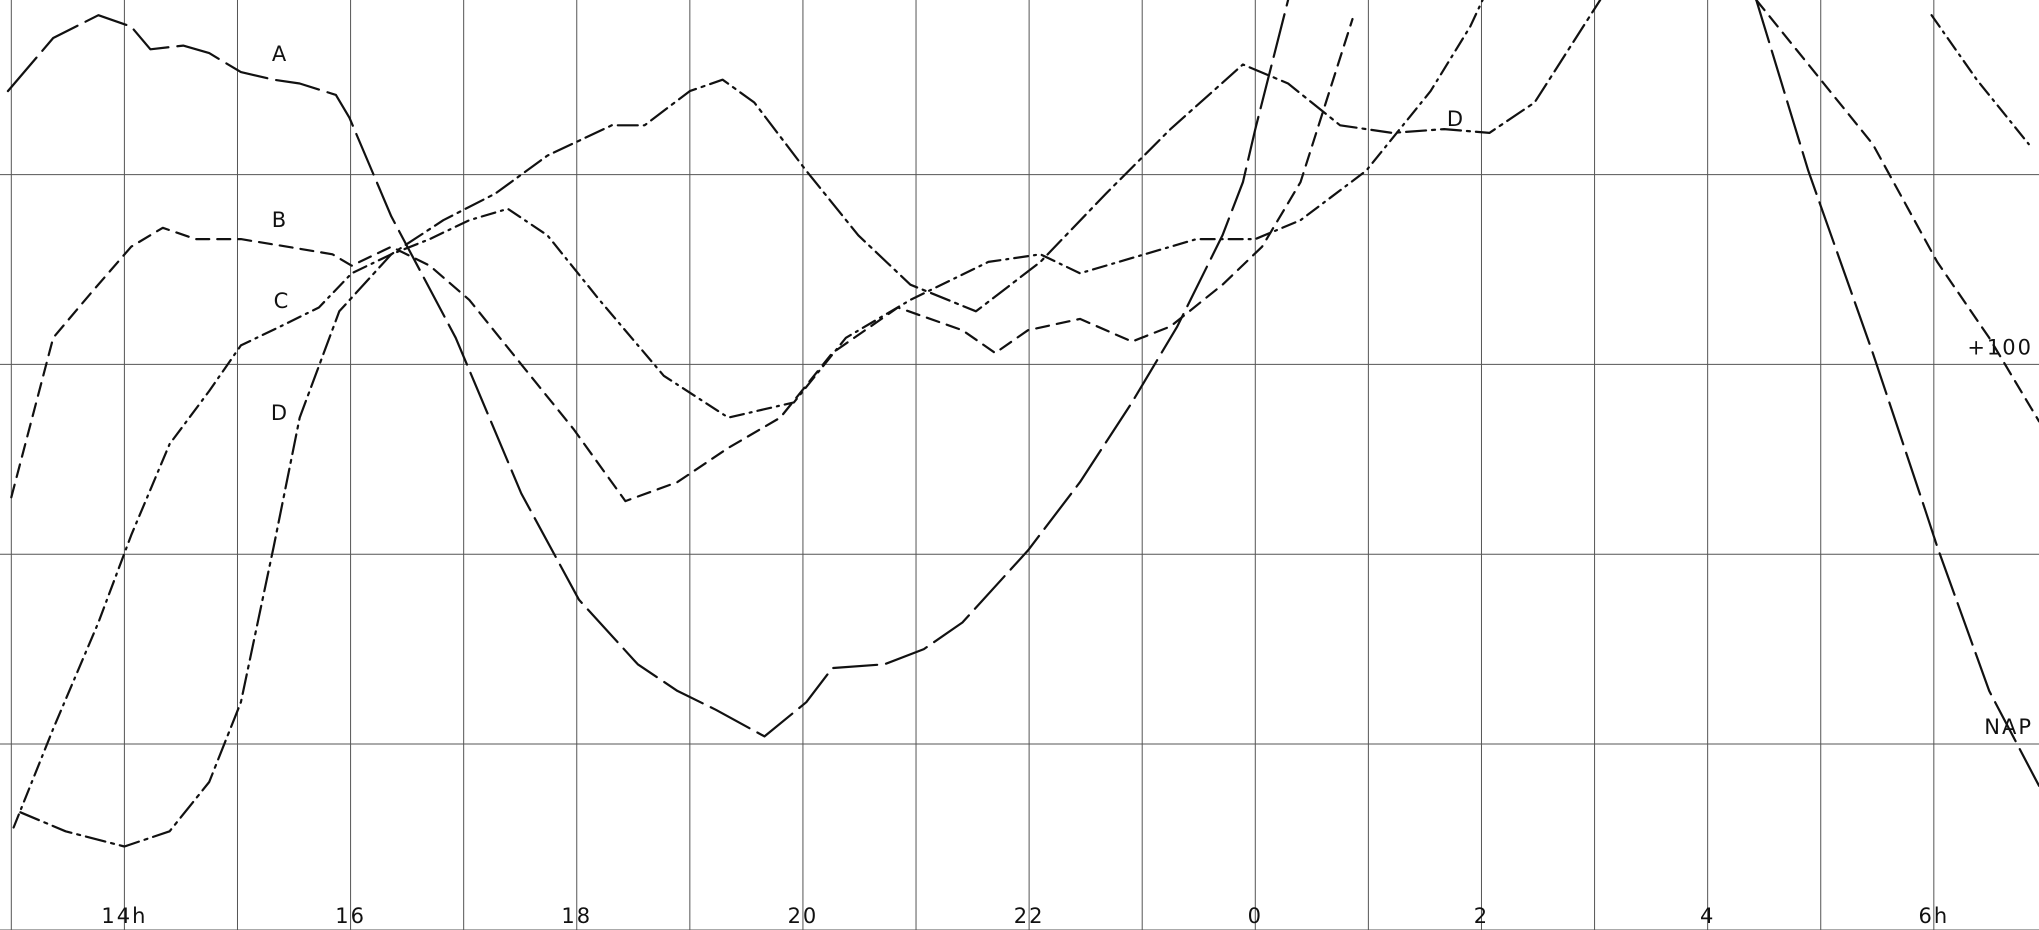  I want to click on x-tick-label: 22, so click(1029, 916).